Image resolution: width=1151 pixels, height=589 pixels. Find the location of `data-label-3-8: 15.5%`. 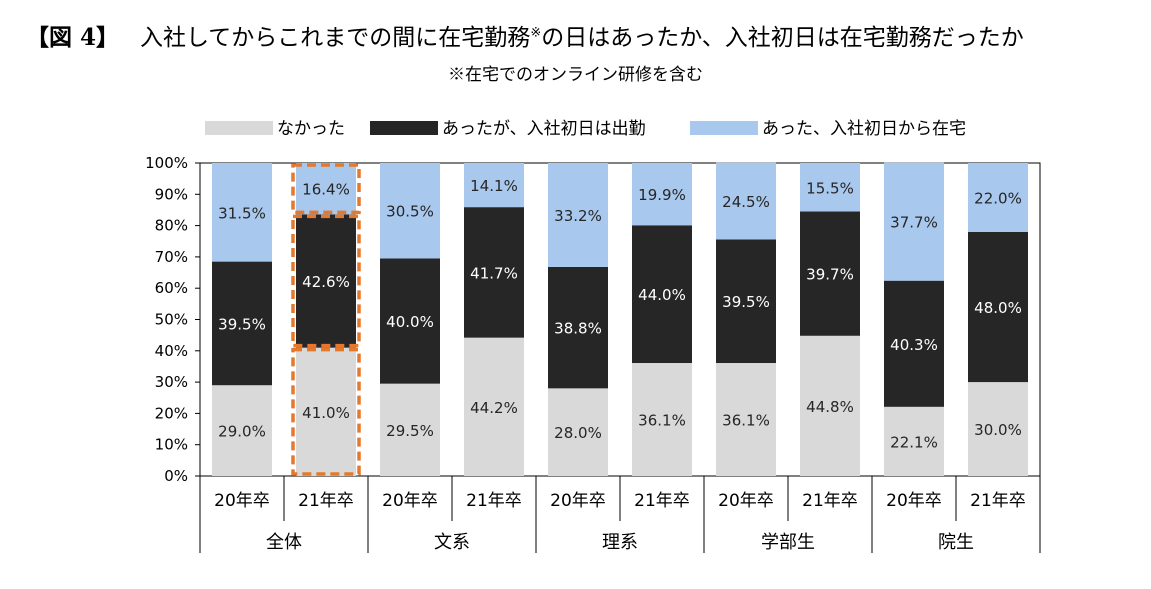

data-label-3-8: 15.5% is located at coordinates (830, 188).